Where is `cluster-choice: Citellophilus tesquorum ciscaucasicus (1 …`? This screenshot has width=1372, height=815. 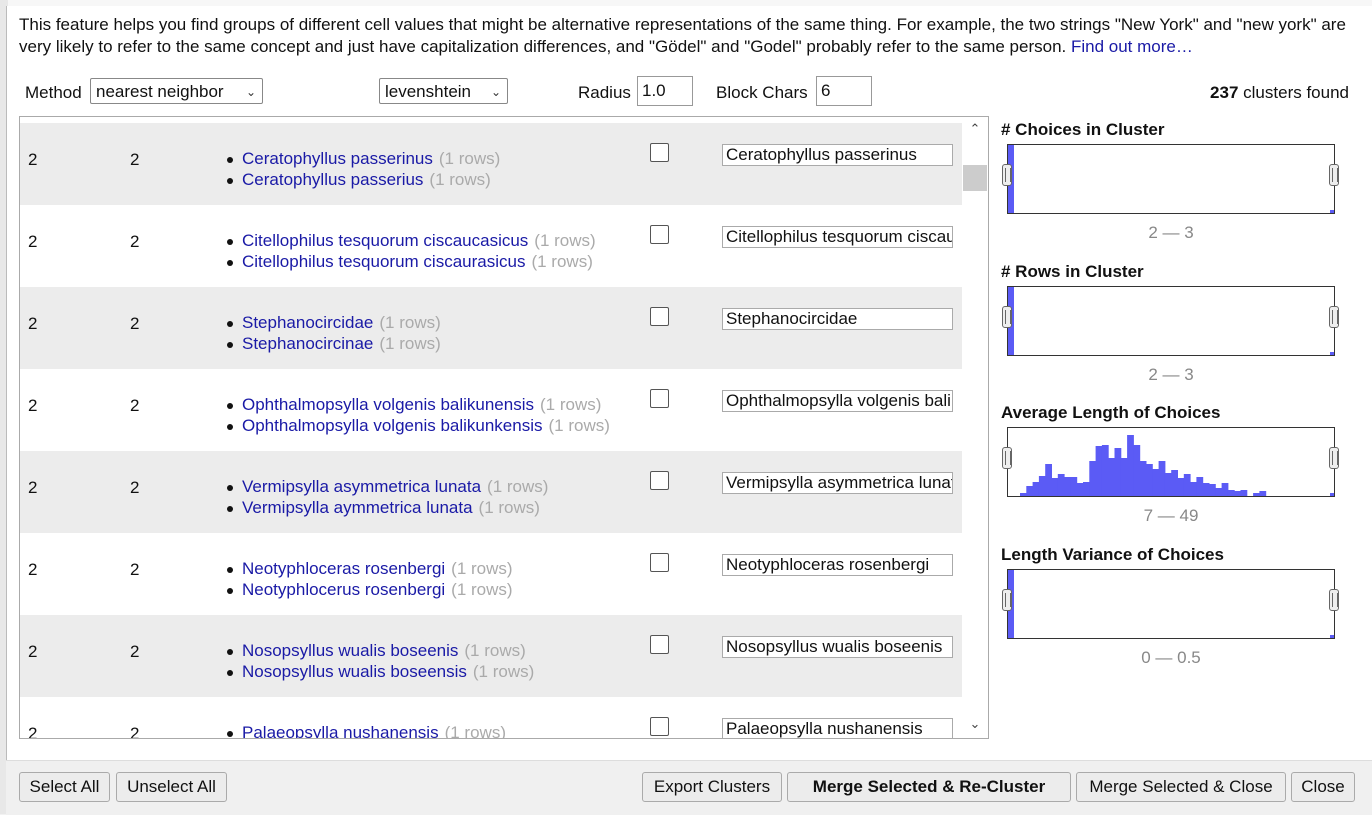 cluster-choice: Citellophilus tesquorum ciscaucasicus (1 … is located at coordinates (410, 240).